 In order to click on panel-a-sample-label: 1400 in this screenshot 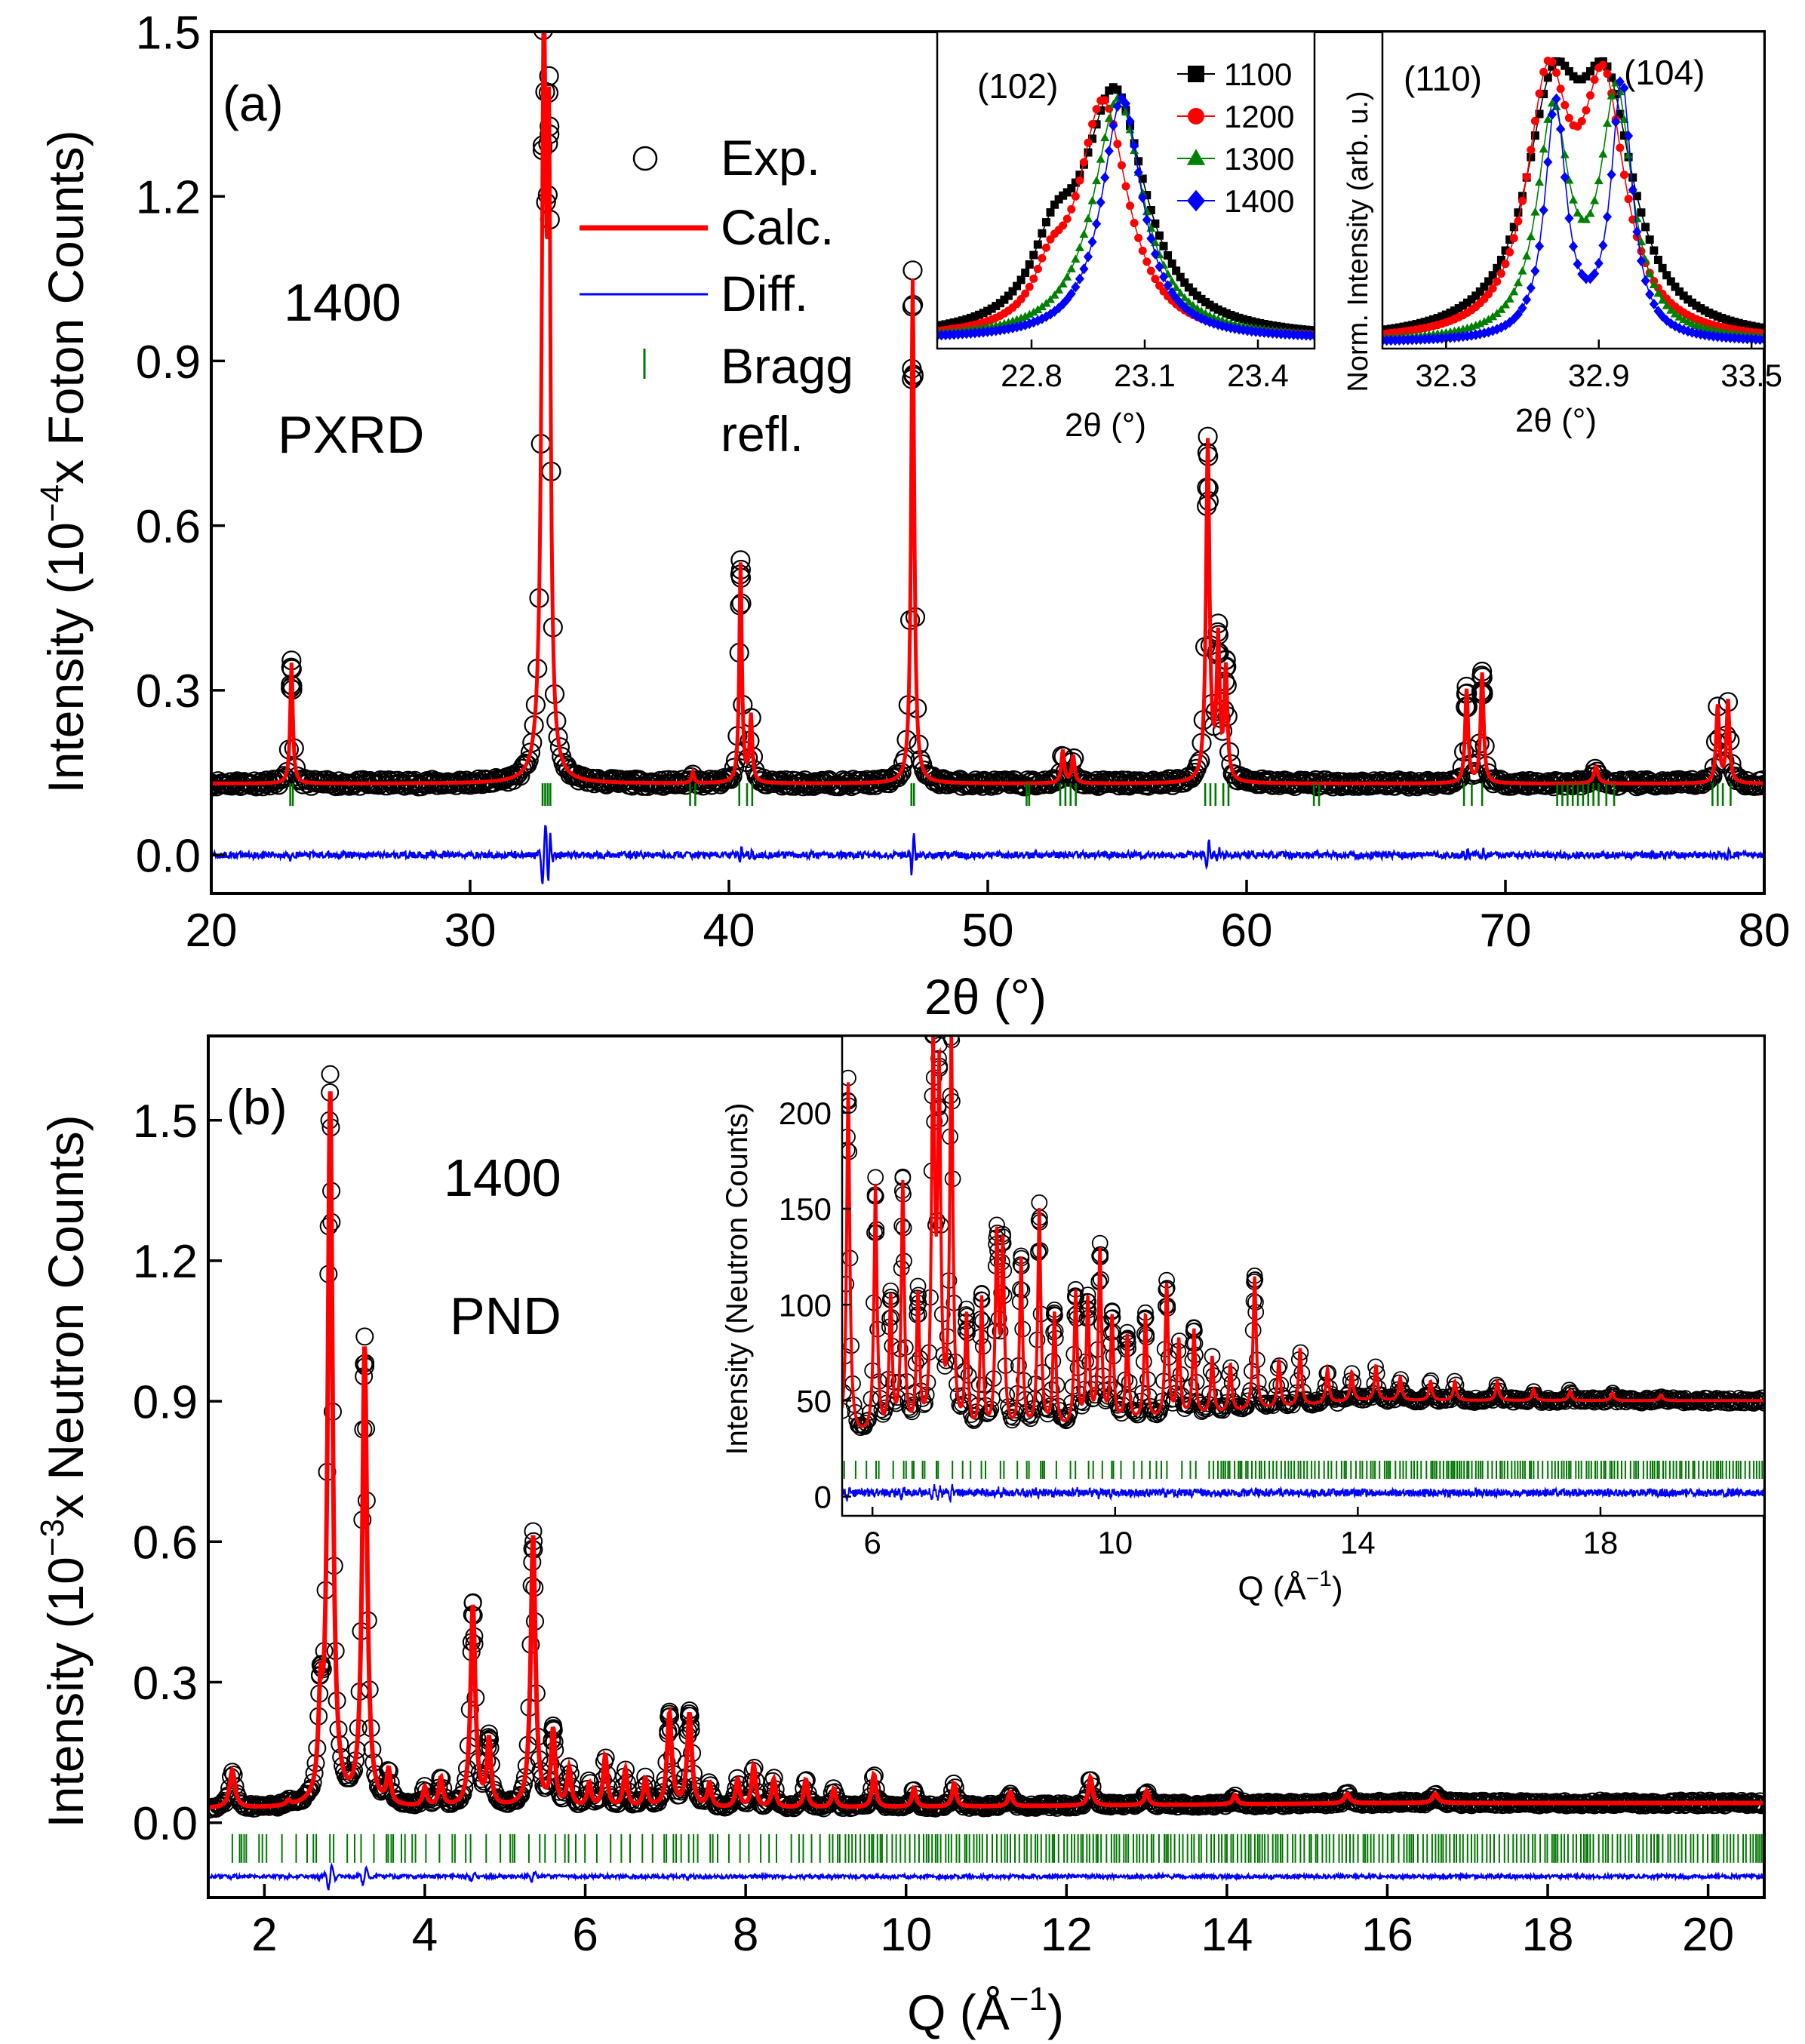, I will do `click(342, 302)`.